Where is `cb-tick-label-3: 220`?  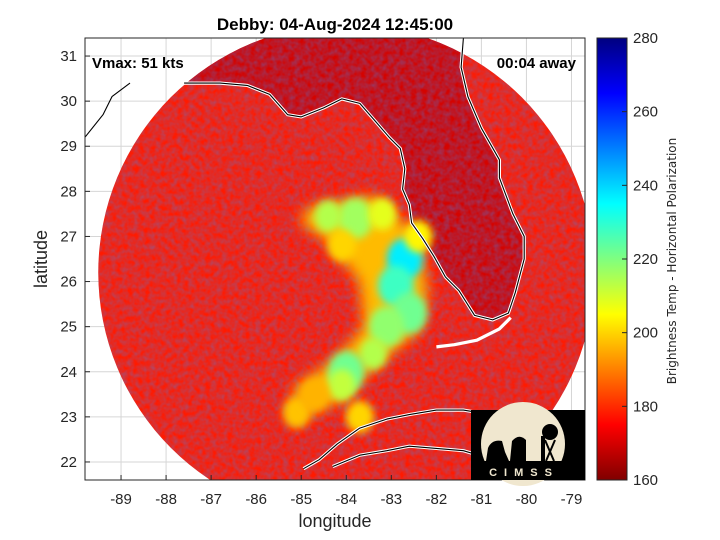
cb-tick-label-3: 220 is located at coordinates (645, 259).